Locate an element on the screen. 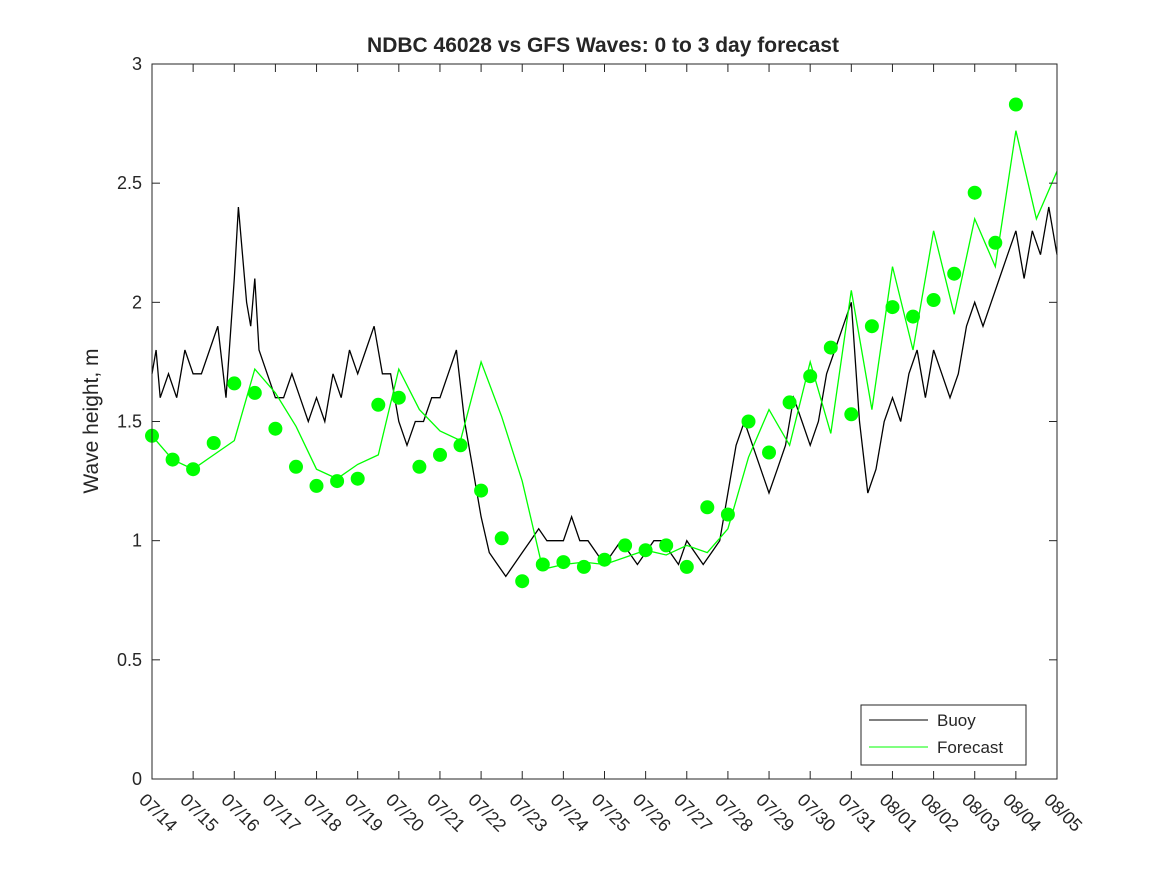 This screenshot has width=1167, height=880. legend: Buoy Forecast is located at coordinates (943, 735).